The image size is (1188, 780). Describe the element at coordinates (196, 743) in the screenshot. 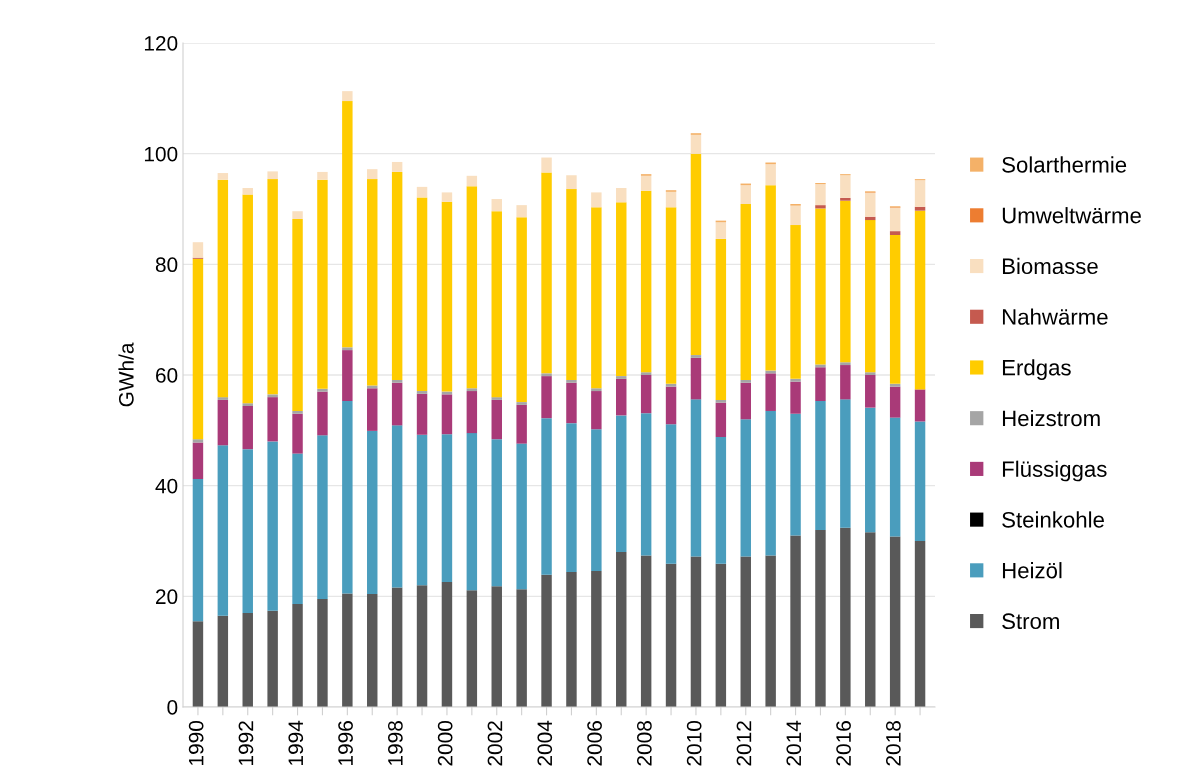

I see `x-tick-label: 1990` at that location.